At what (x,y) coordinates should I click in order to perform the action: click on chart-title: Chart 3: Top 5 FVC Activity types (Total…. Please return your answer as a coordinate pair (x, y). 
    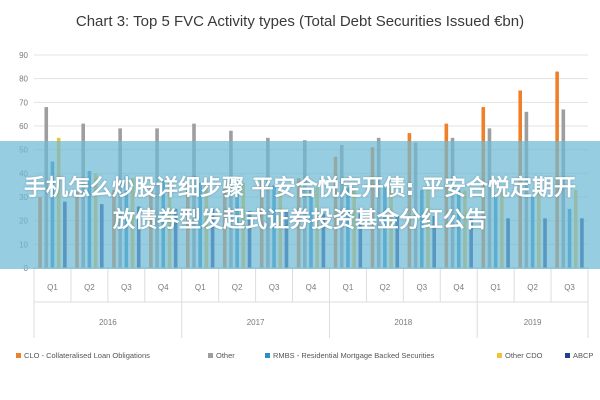
    Looking at the image, I should click on (300, 21).